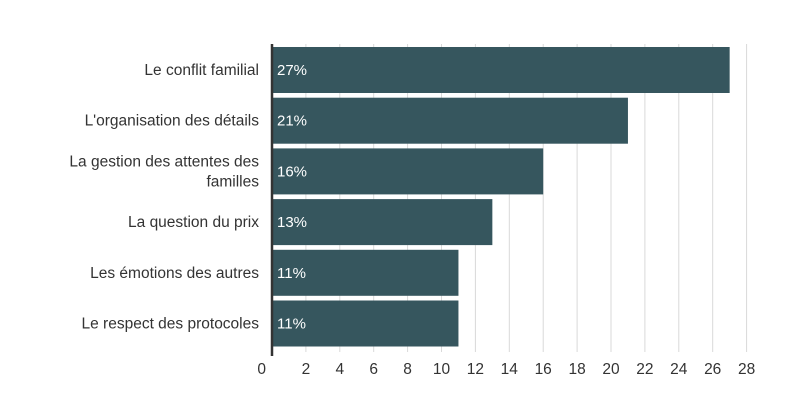  Describe the element at coordinates (373, 369) in the screenshot. I see `x-tick-label-6: 6` at that location.